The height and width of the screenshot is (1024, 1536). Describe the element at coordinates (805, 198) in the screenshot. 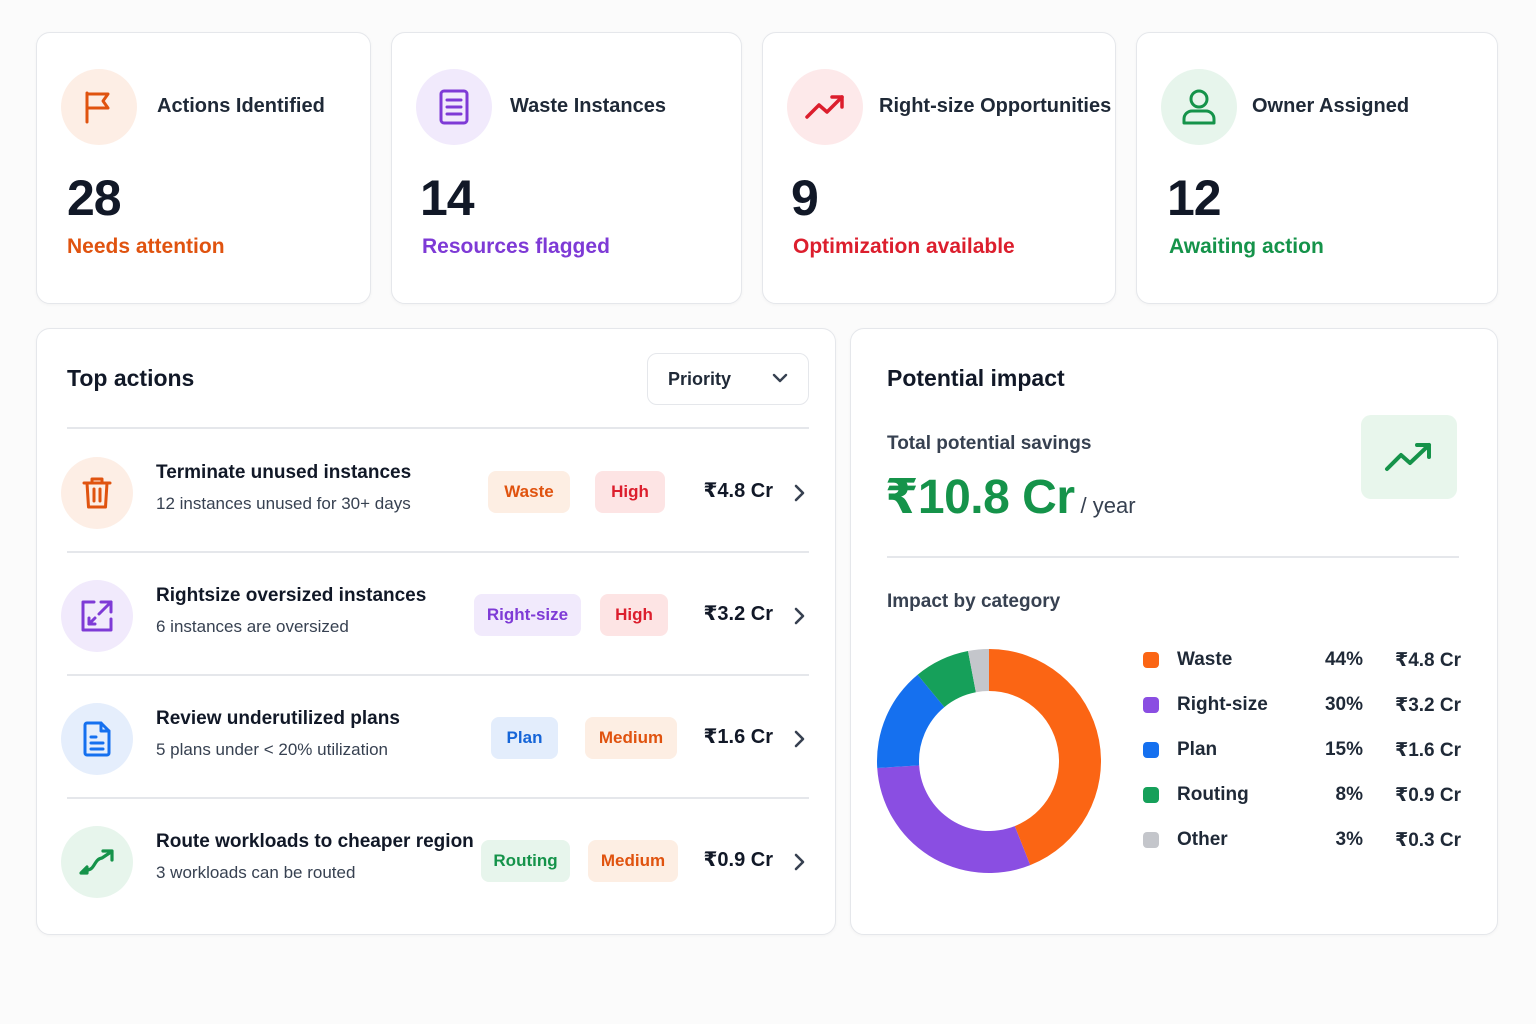

I see `stat-value: 9` at that location.